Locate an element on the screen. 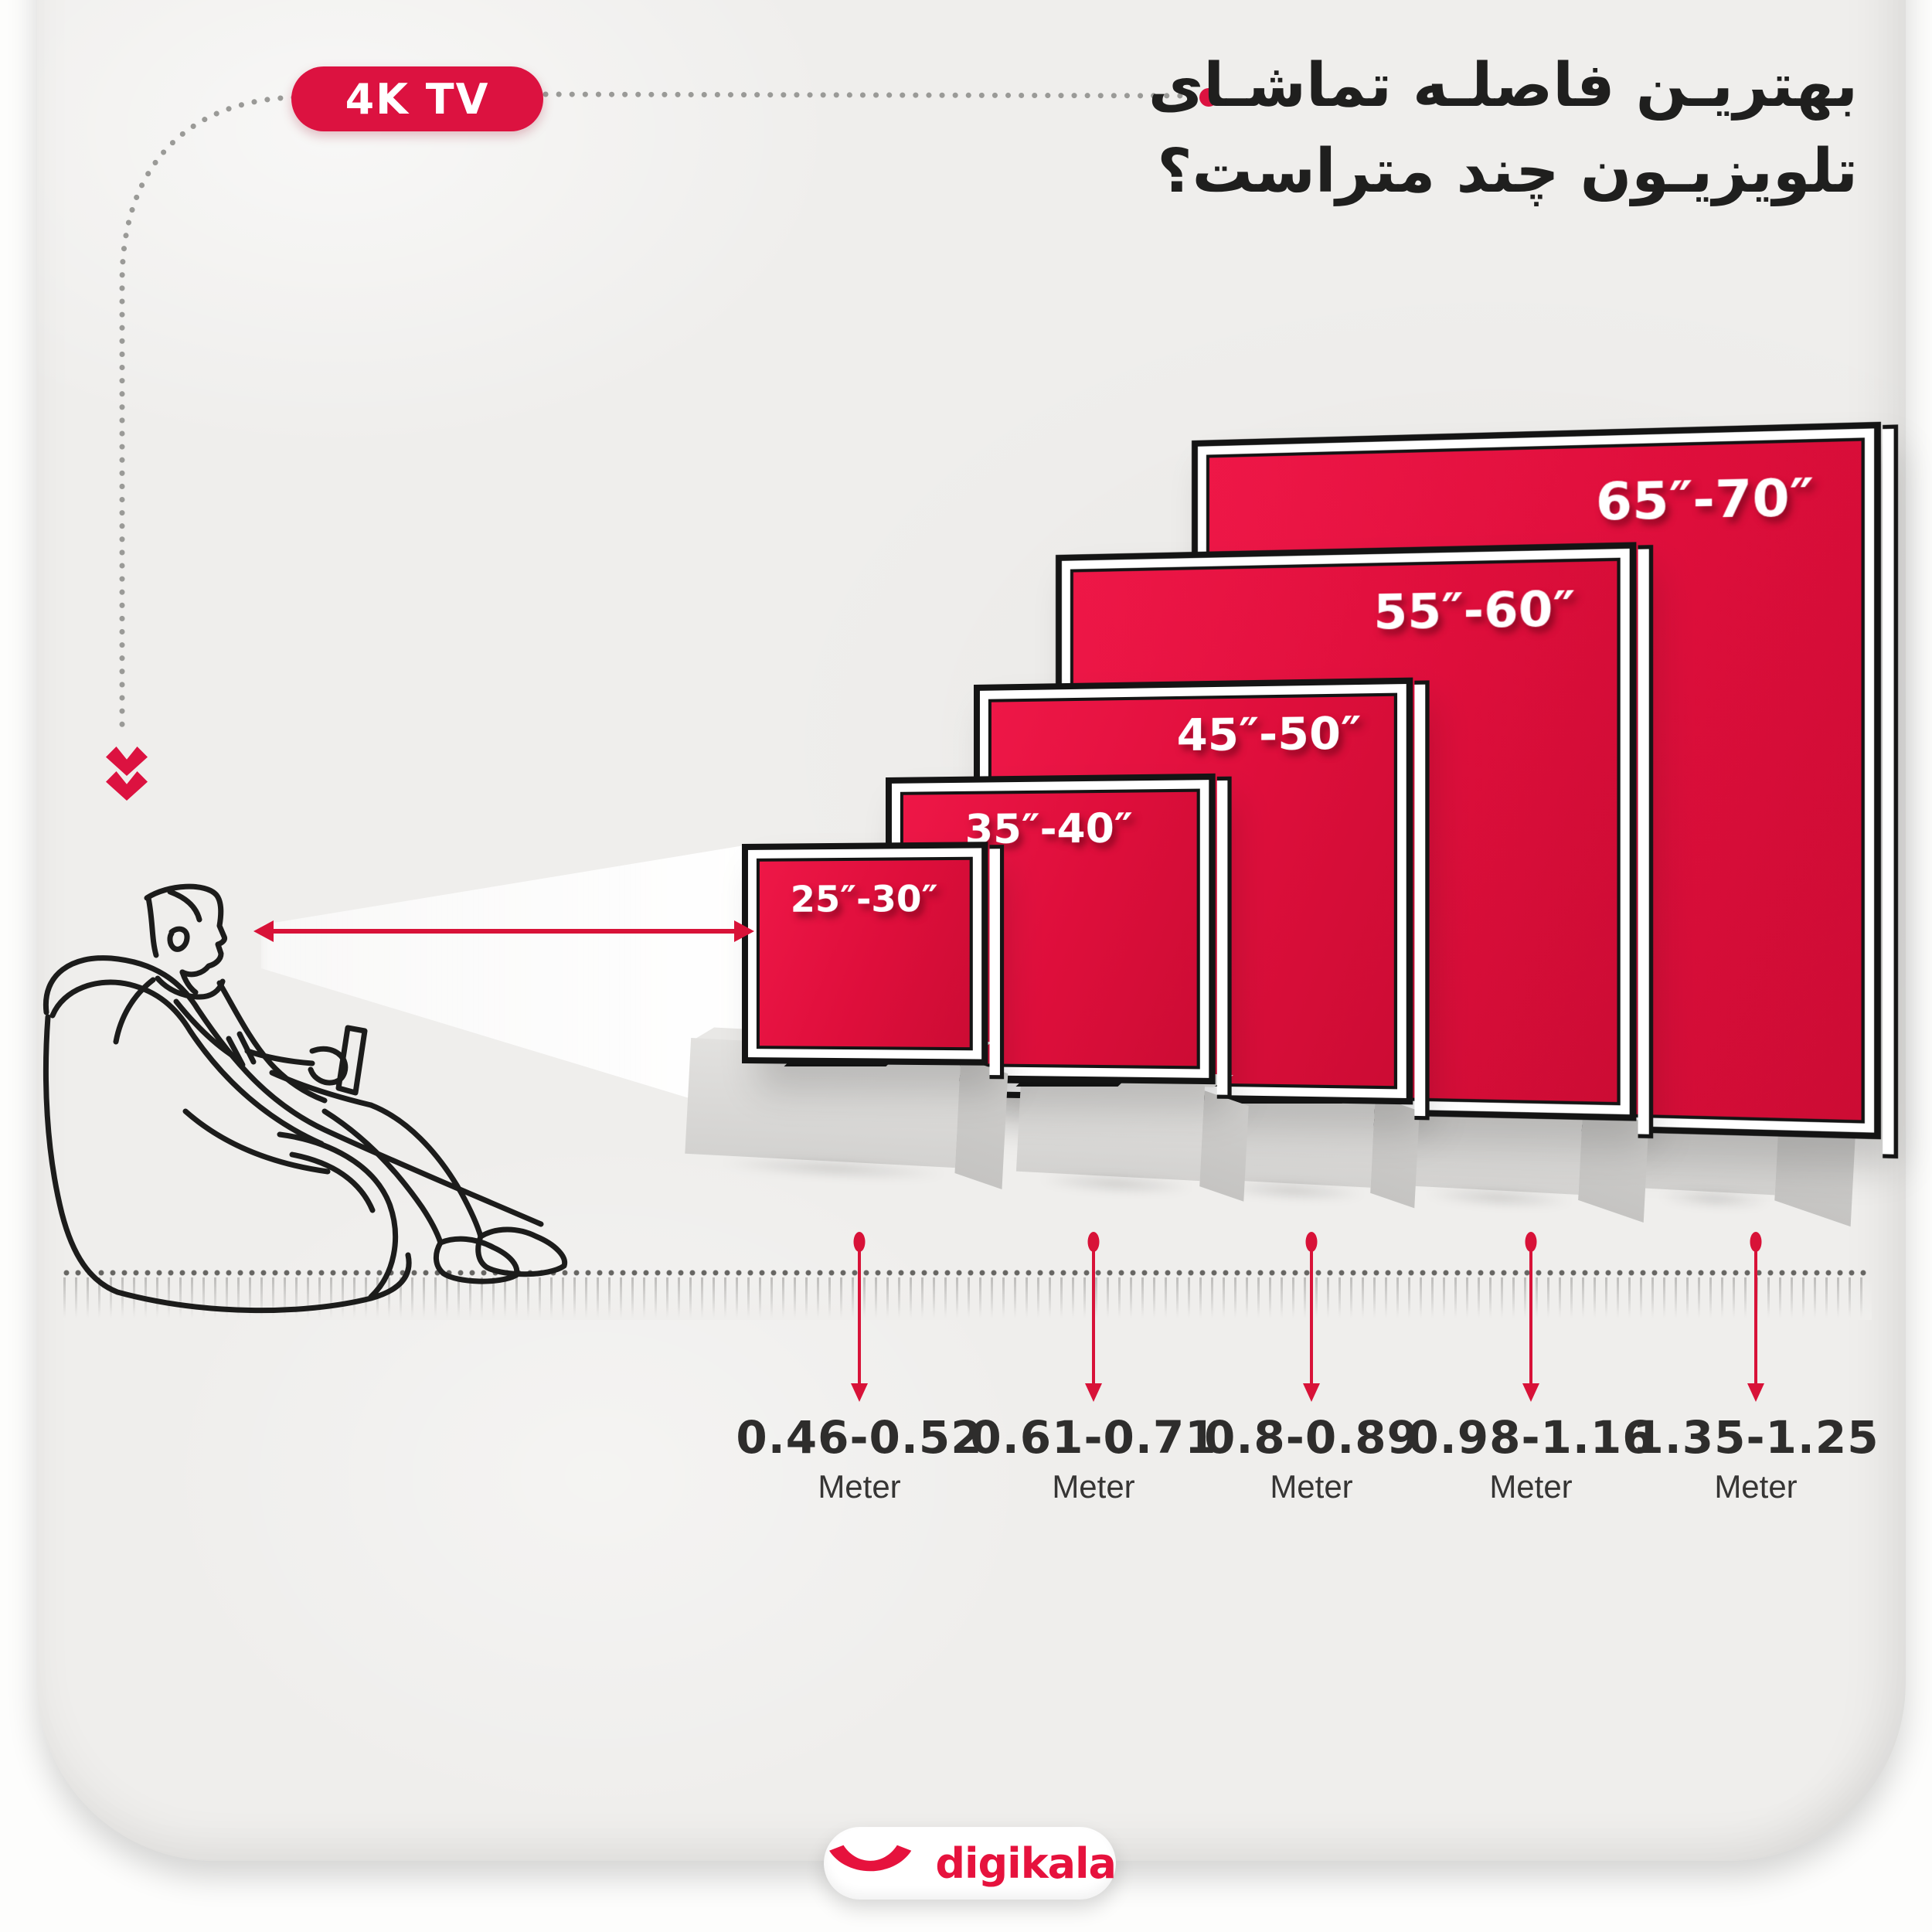 The width and height of the screenshot is (1932, 1932). hand is located at coordinates (328, 1066).